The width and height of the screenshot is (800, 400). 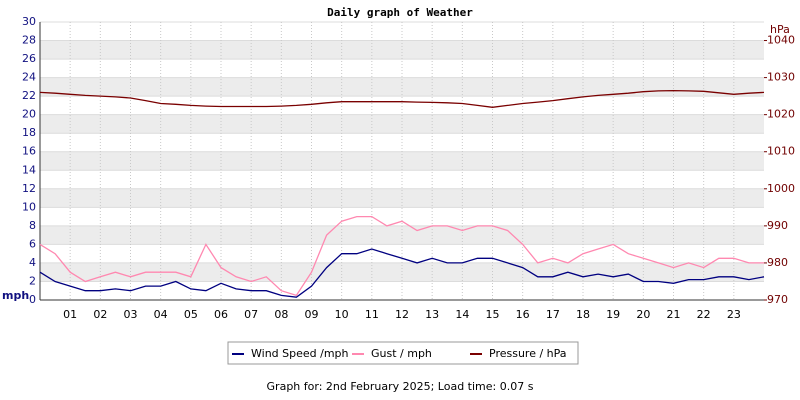 What do you see at coordinates (777, 225) in the screenshot?
I see `y2-tick-label: 990` at bounding box center [777, 225].